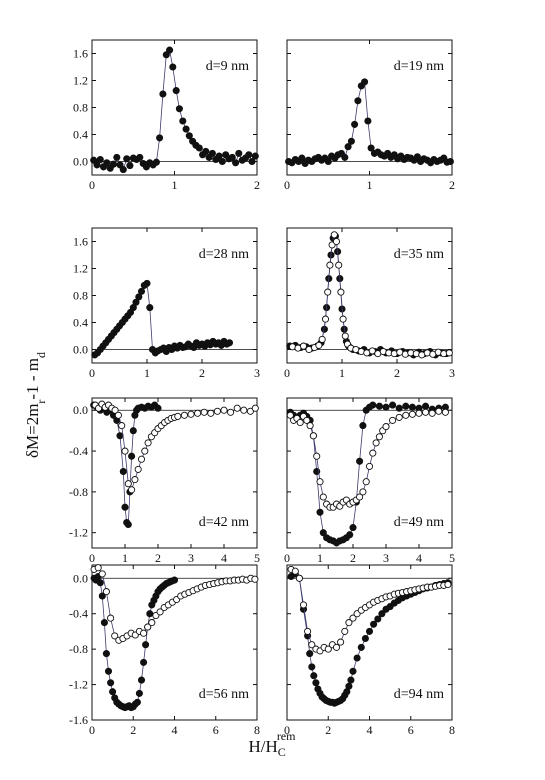 This screenshot has height=780, width=545. I want to click on panel-label: d=9 nm, so click(227, 66).